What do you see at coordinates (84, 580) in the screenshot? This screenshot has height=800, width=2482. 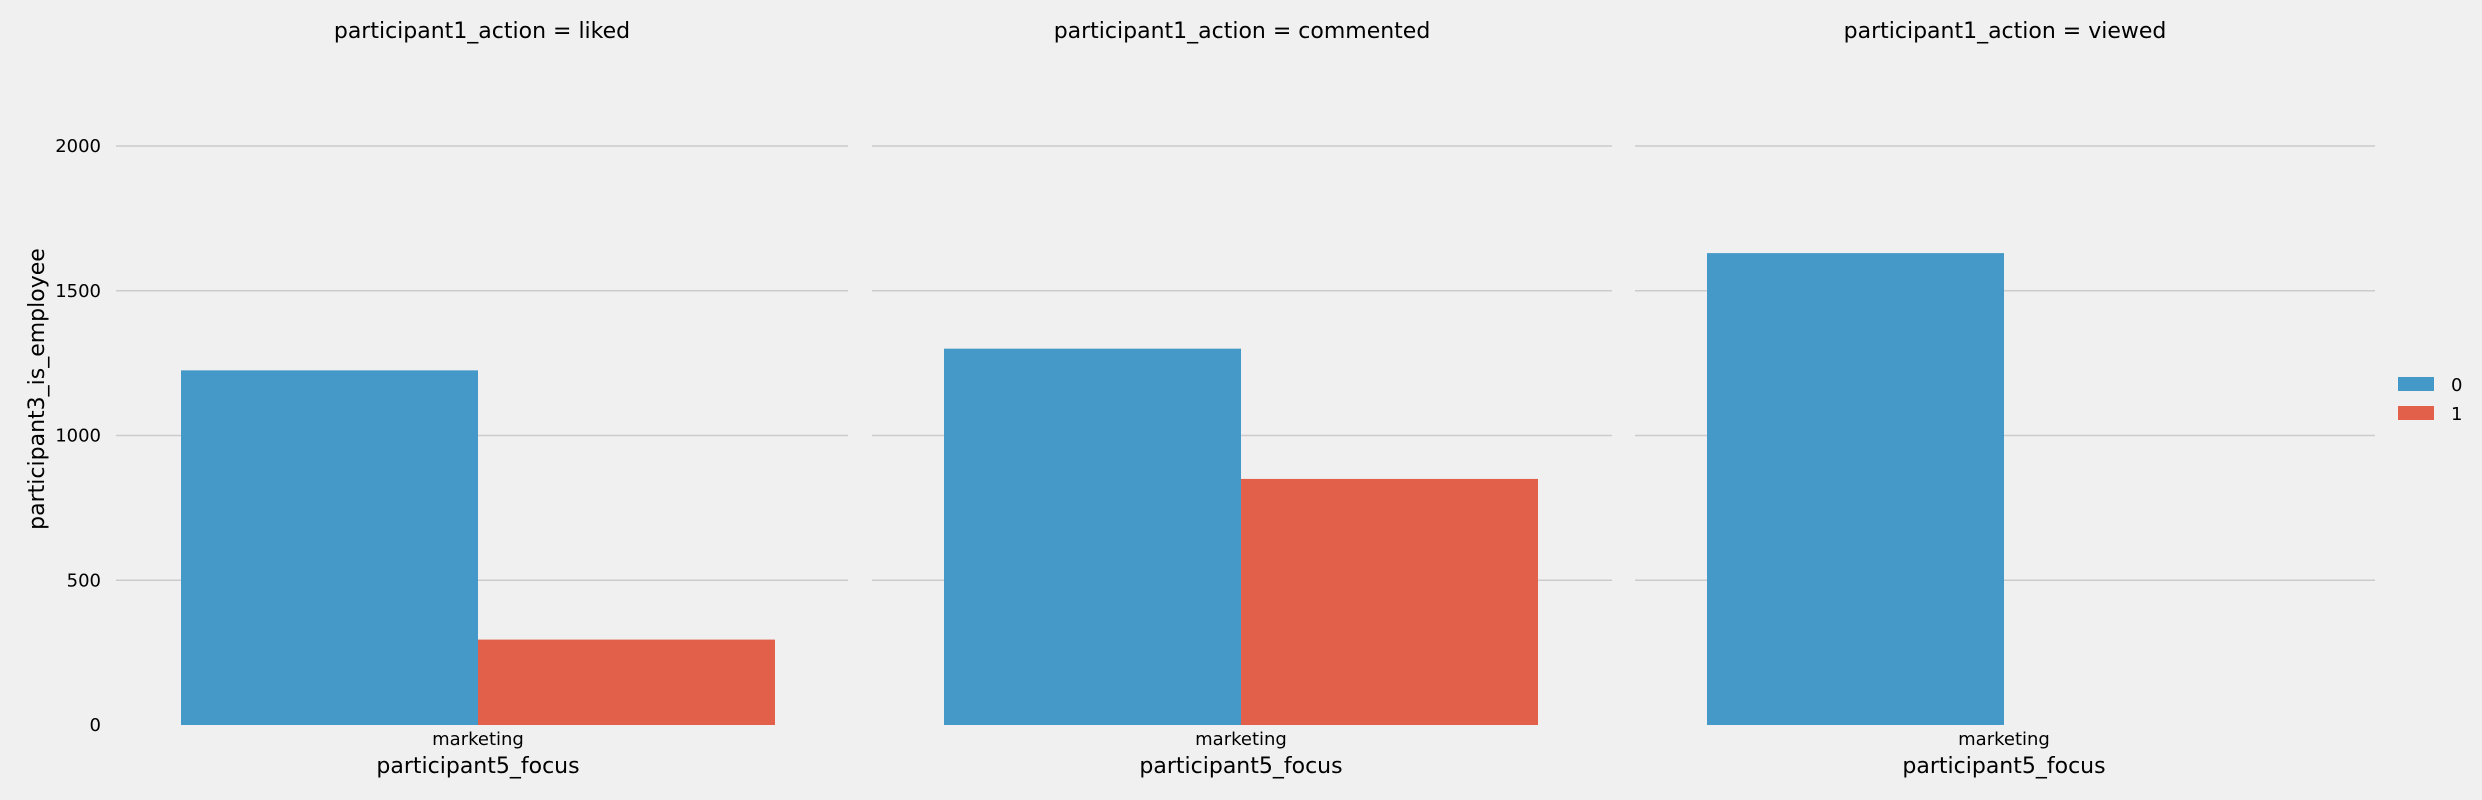 I see `y-tick-label: 500` at bounding box center [84, 580].